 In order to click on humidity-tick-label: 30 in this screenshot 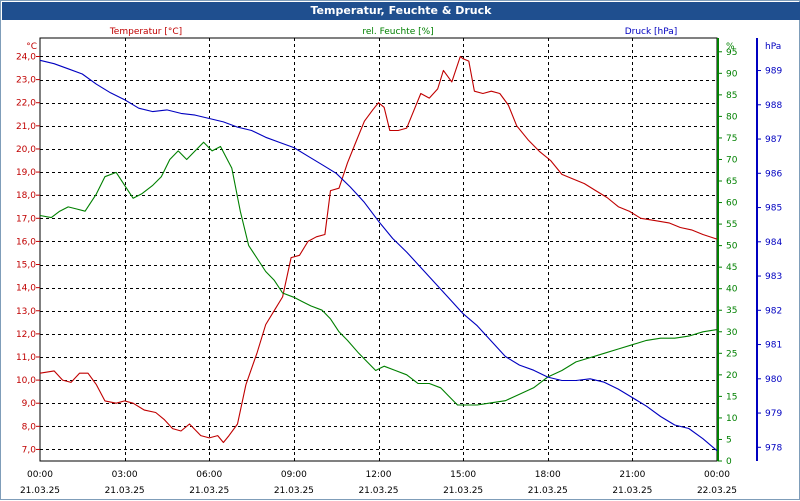, I will do `click(732, 333)`.